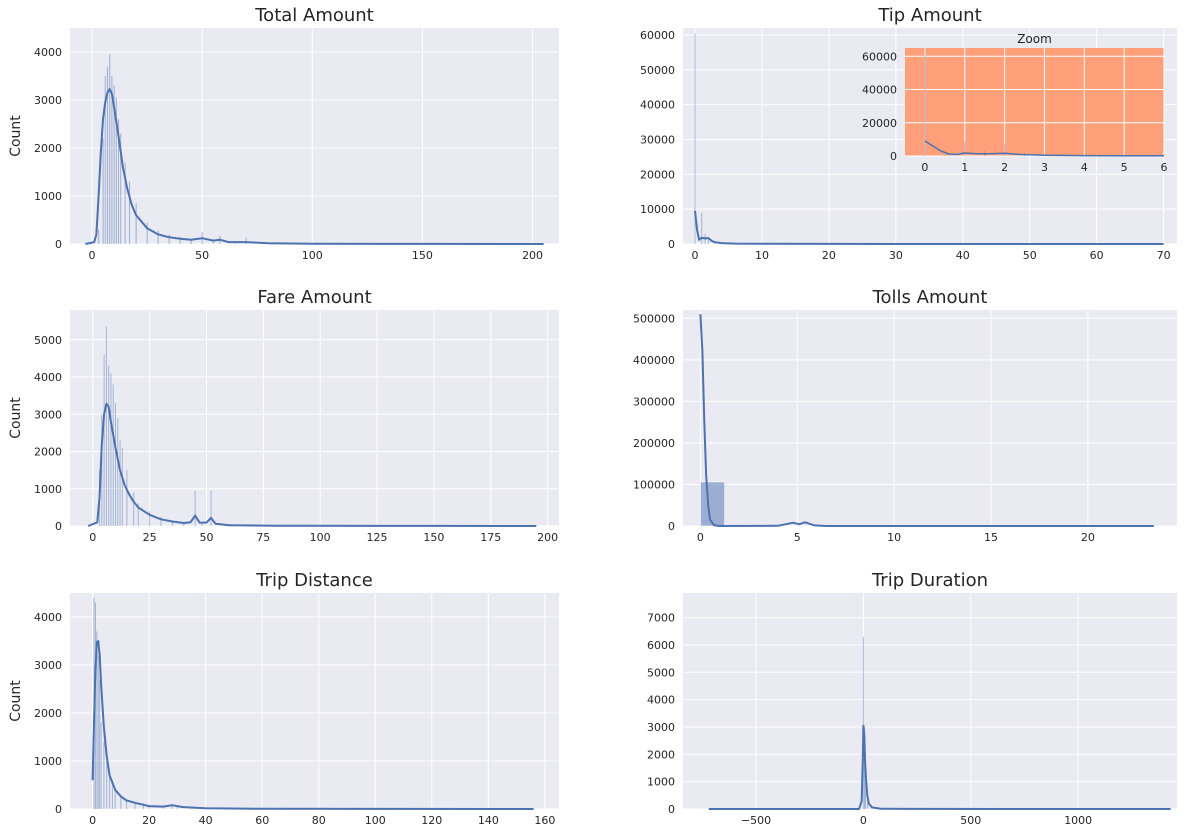 The image size is (1190, 836). Describe the element at coordinates (1034, 39) in the screenshot. I see `inset-title: Zoom` at that location.